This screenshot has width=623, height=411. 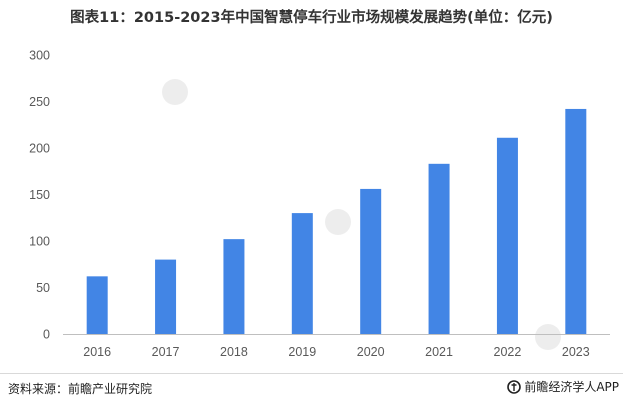 What do you see at coordinates (39, 102) in the screenshot?
I see `y-tick-label: 250` at bounding box center [39, 102].